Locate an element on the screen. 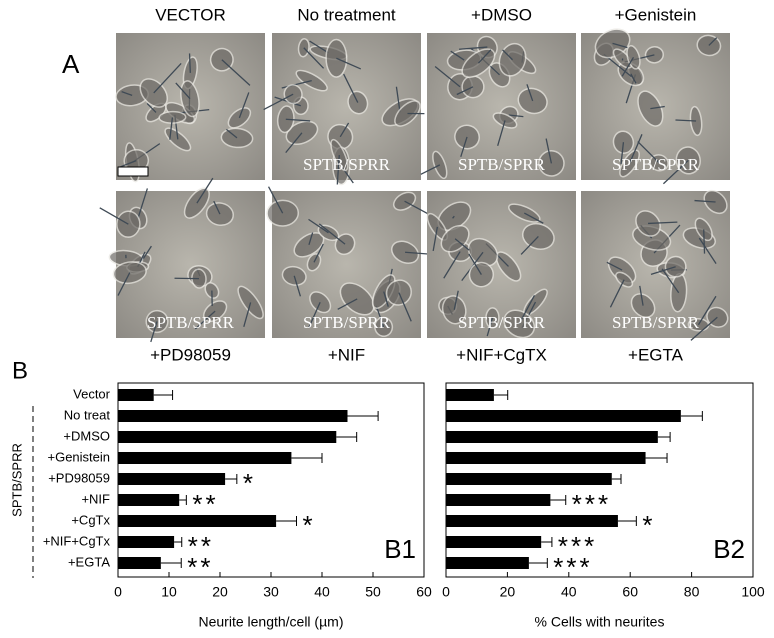 The width and height of the screenshot is (774, 638). image-label: VECTOR is located at coordinates (190, 14).